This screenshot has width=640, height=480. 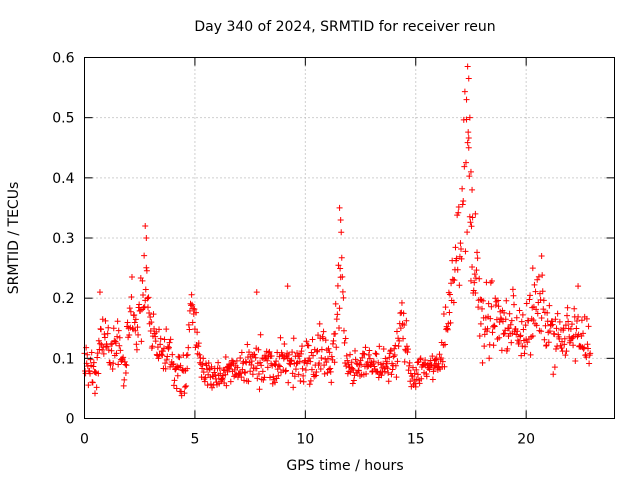 I want to click on y-tick-label: 0.4, so click(x=63, y=179).